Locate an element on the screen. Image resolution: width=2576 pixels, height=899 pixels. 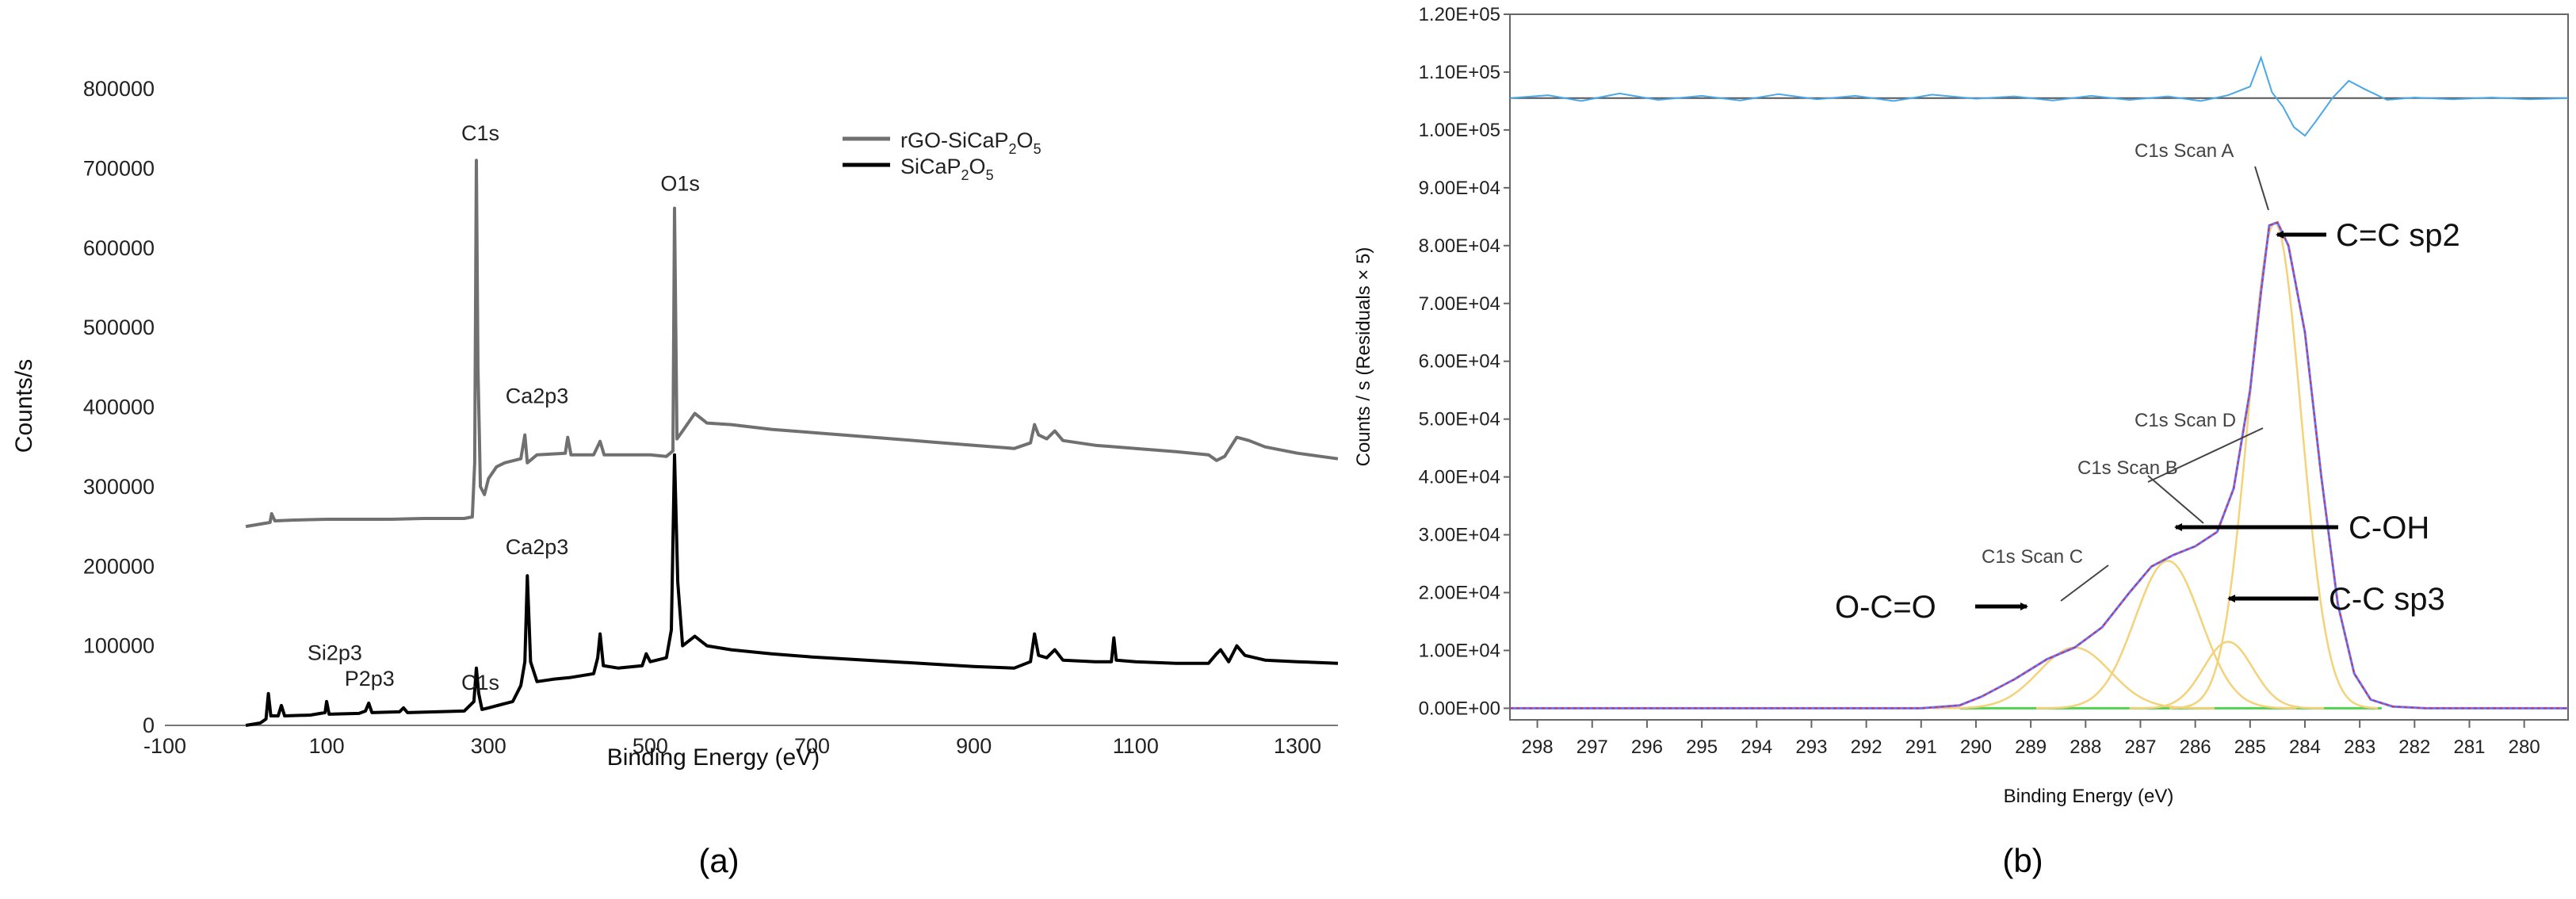
series-sicap is located at coordinates (792, 590).